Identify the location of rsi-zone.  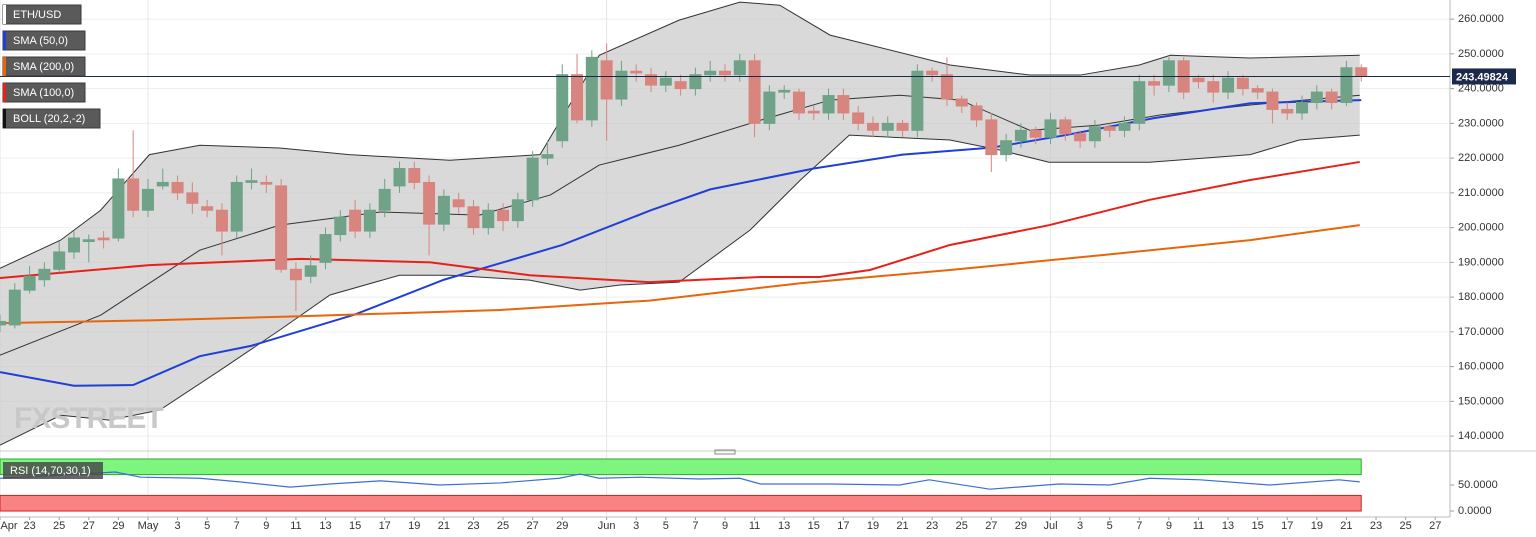
(681, 503).